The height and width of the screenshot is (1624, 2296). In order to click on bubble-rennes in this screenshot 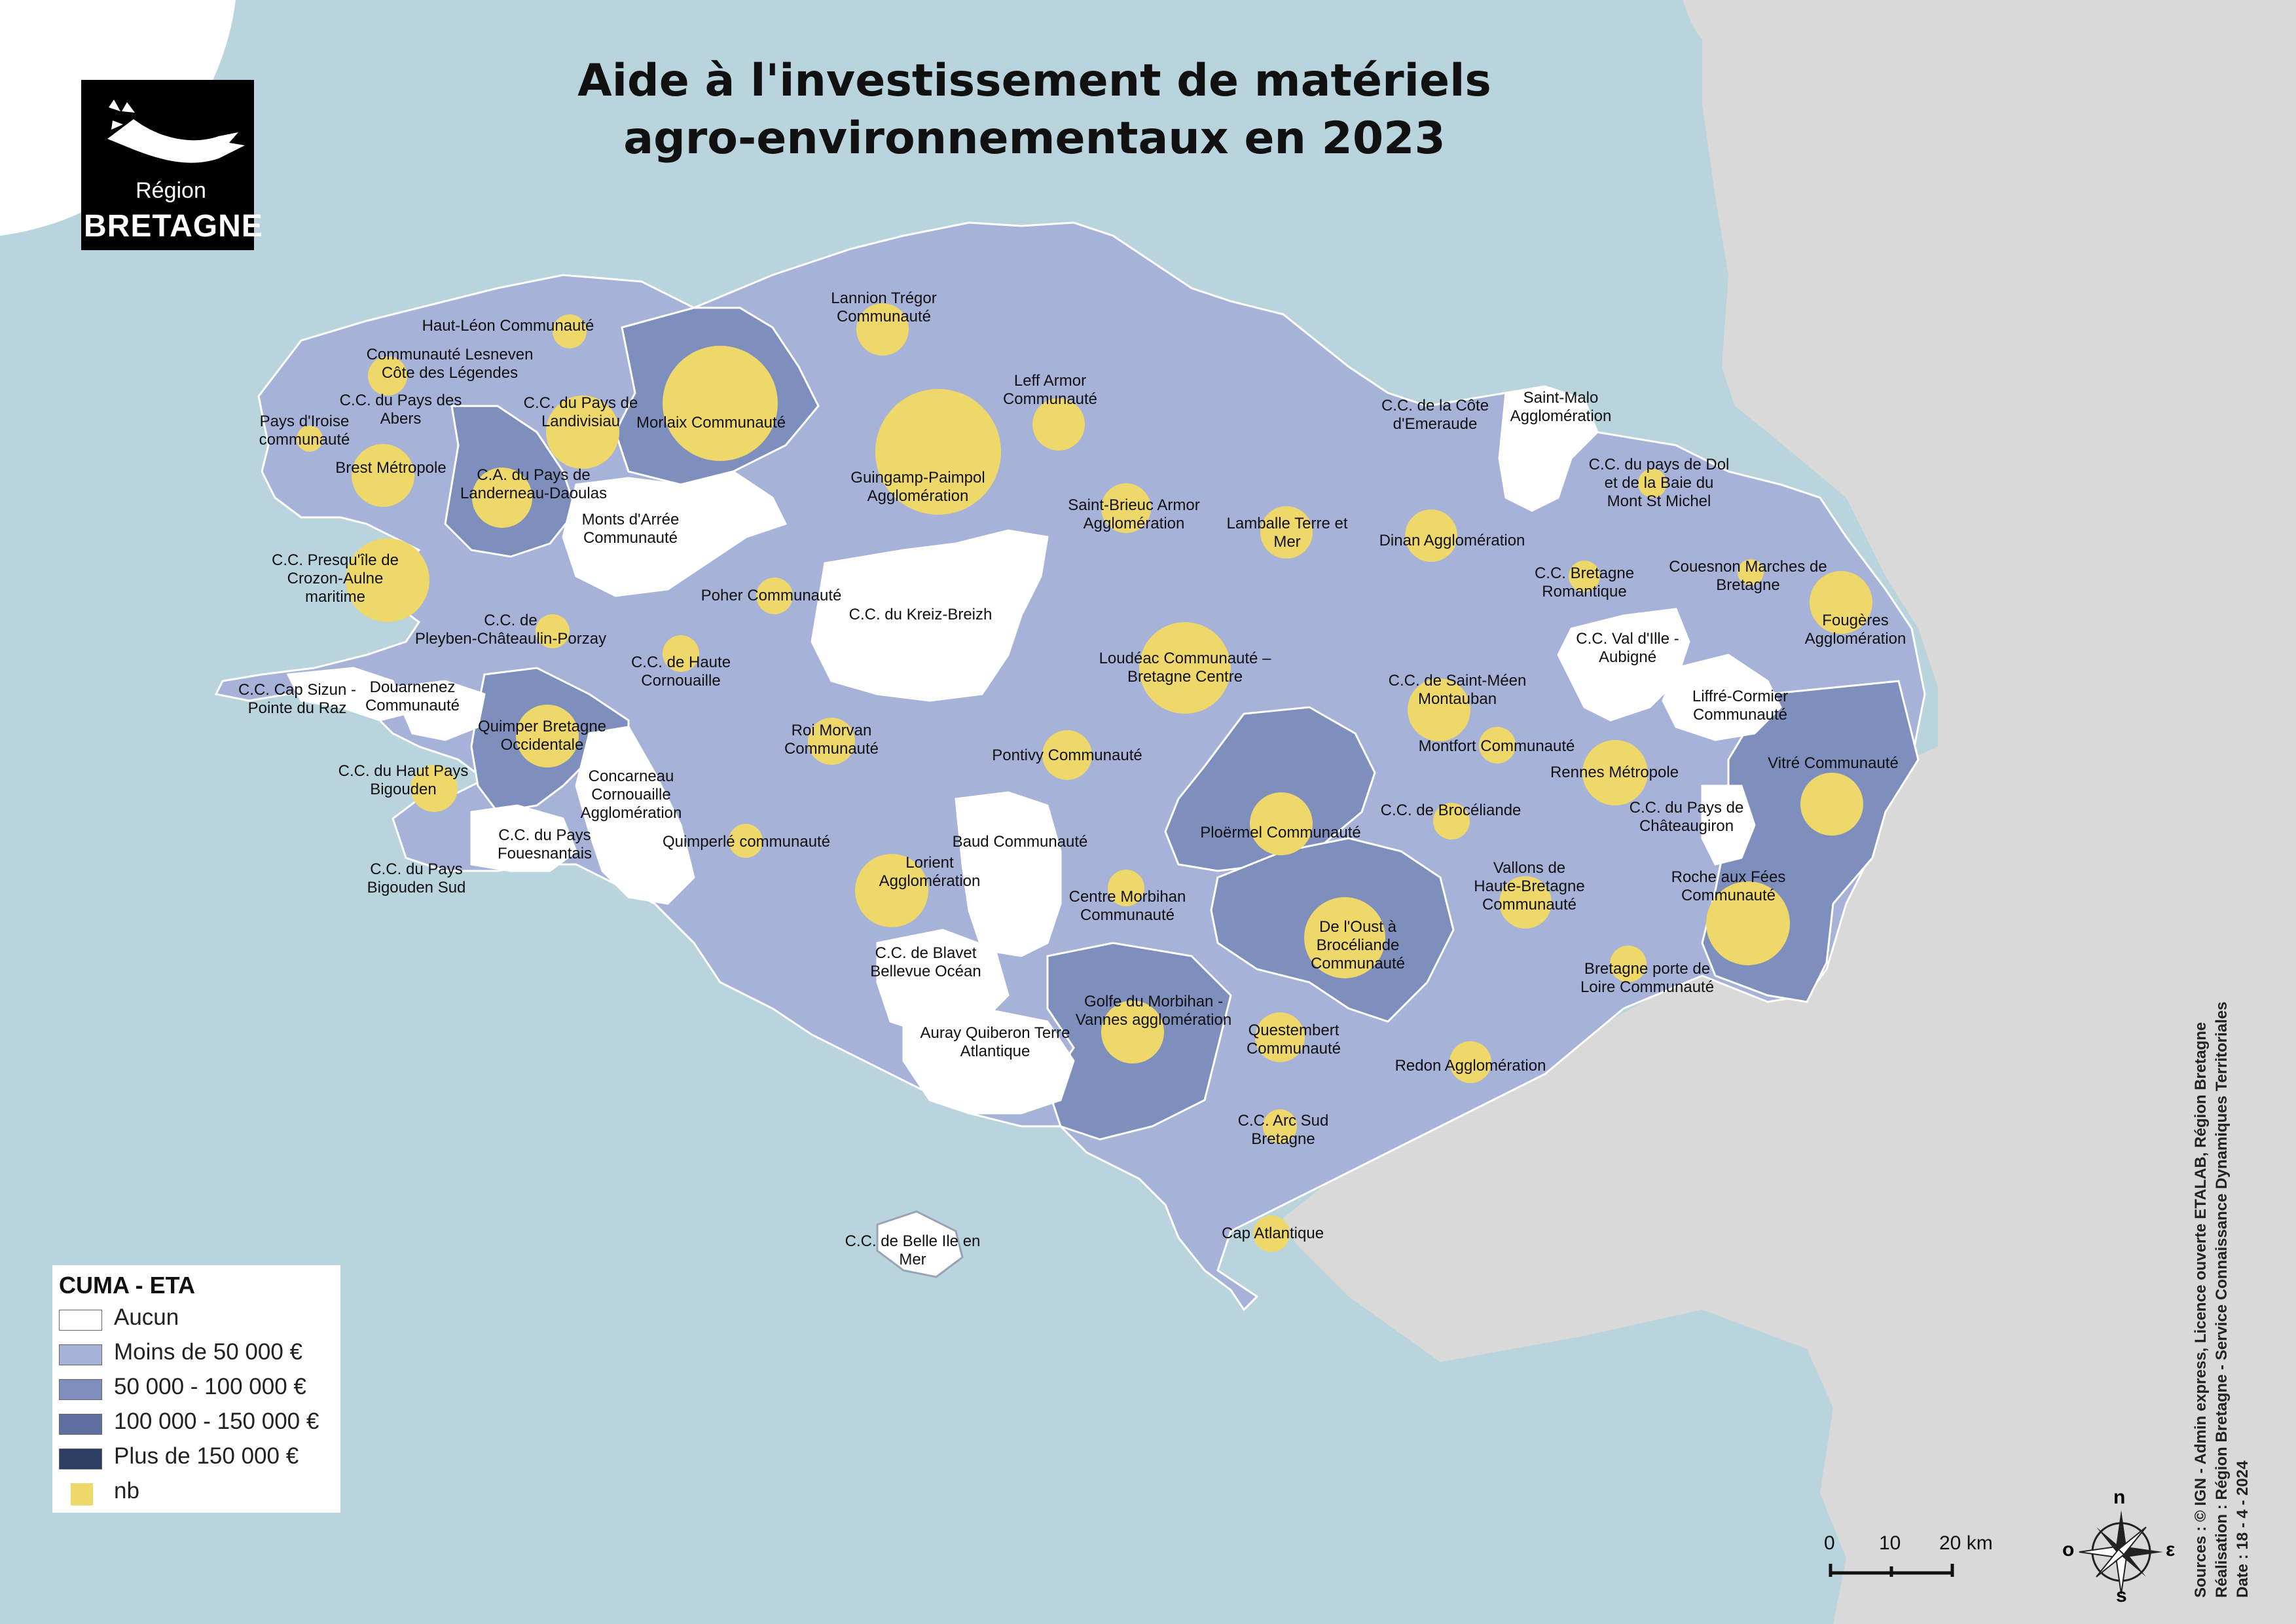, I will do `click(1615, 772)`.